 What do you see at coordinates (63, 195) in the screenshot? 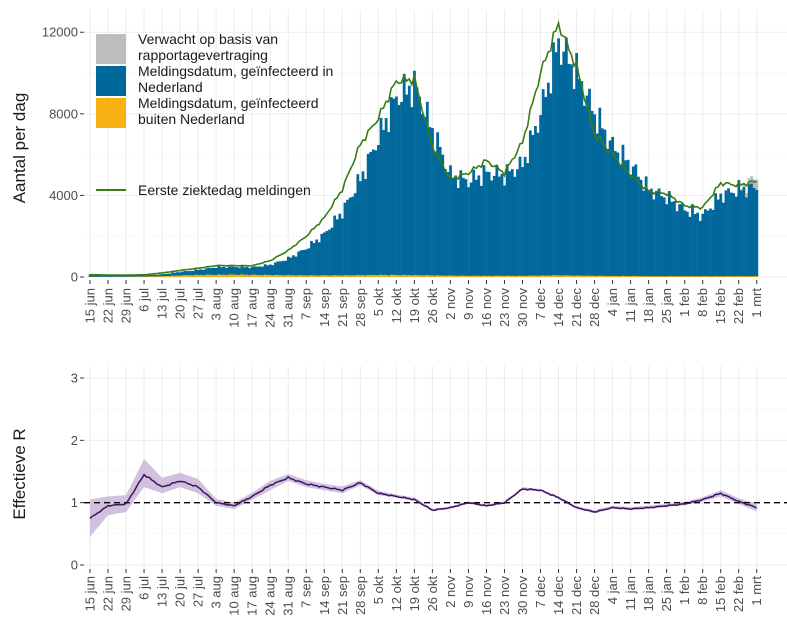
I see `top-y-tick-label: 4000` at bounding box center [63, 195].